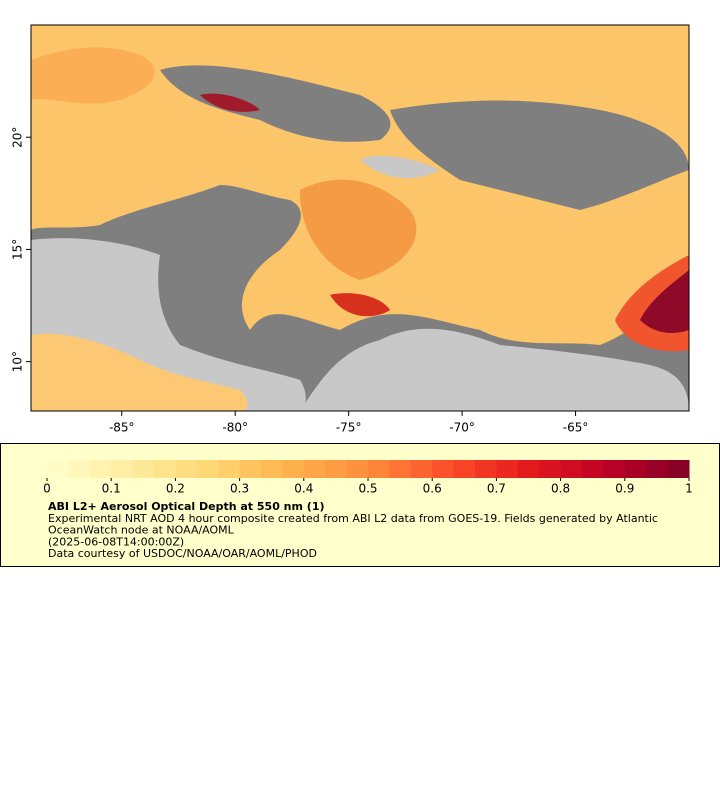  Describe the element at coordinates (303, 489) in the screenshot. I see `colorbar-tick-label: 0.4` at that location.